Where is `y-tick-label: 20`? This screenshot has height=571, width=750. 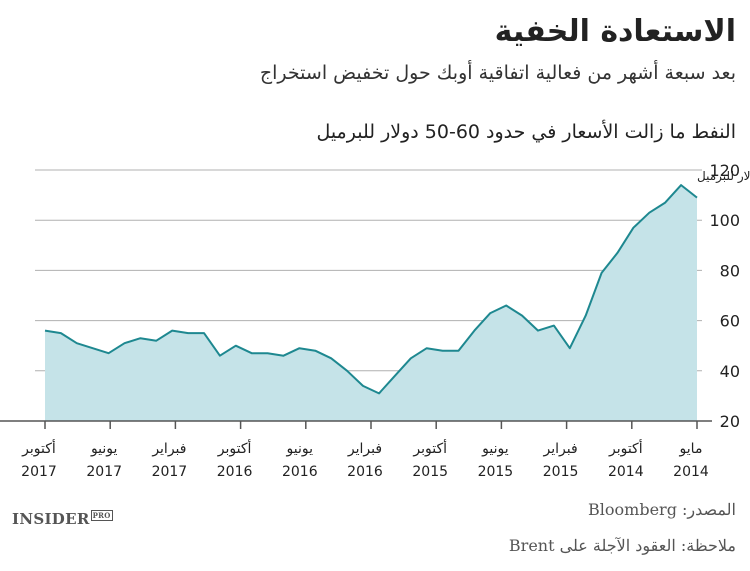
y-tick-label: 20 is located at coordinates (730, 421).